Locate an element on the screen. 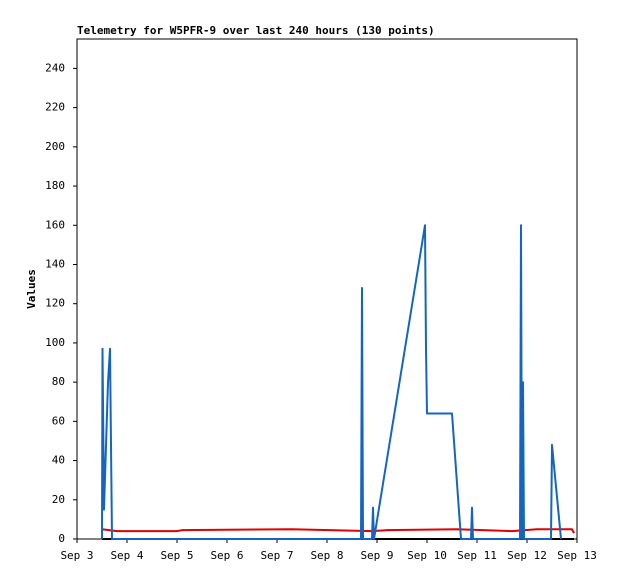 The height and width of the screenshot is (579, 618). y-tick-label: 140 is located at coordinates (55, 263).